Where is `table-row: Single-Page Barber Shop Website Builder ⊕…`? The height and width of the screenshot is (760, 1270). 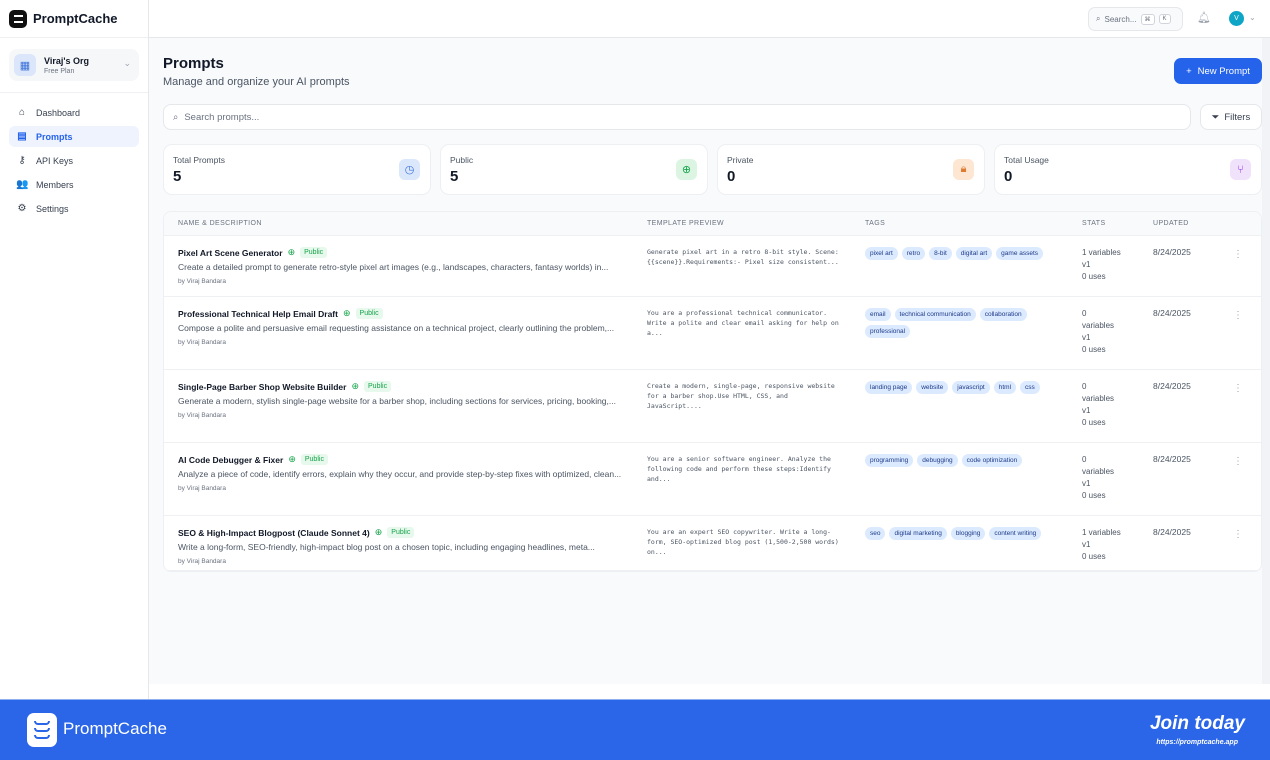 table-row: Single-Page Barber Shop Website Builder ⊕… is located at coordinates (712, 406).